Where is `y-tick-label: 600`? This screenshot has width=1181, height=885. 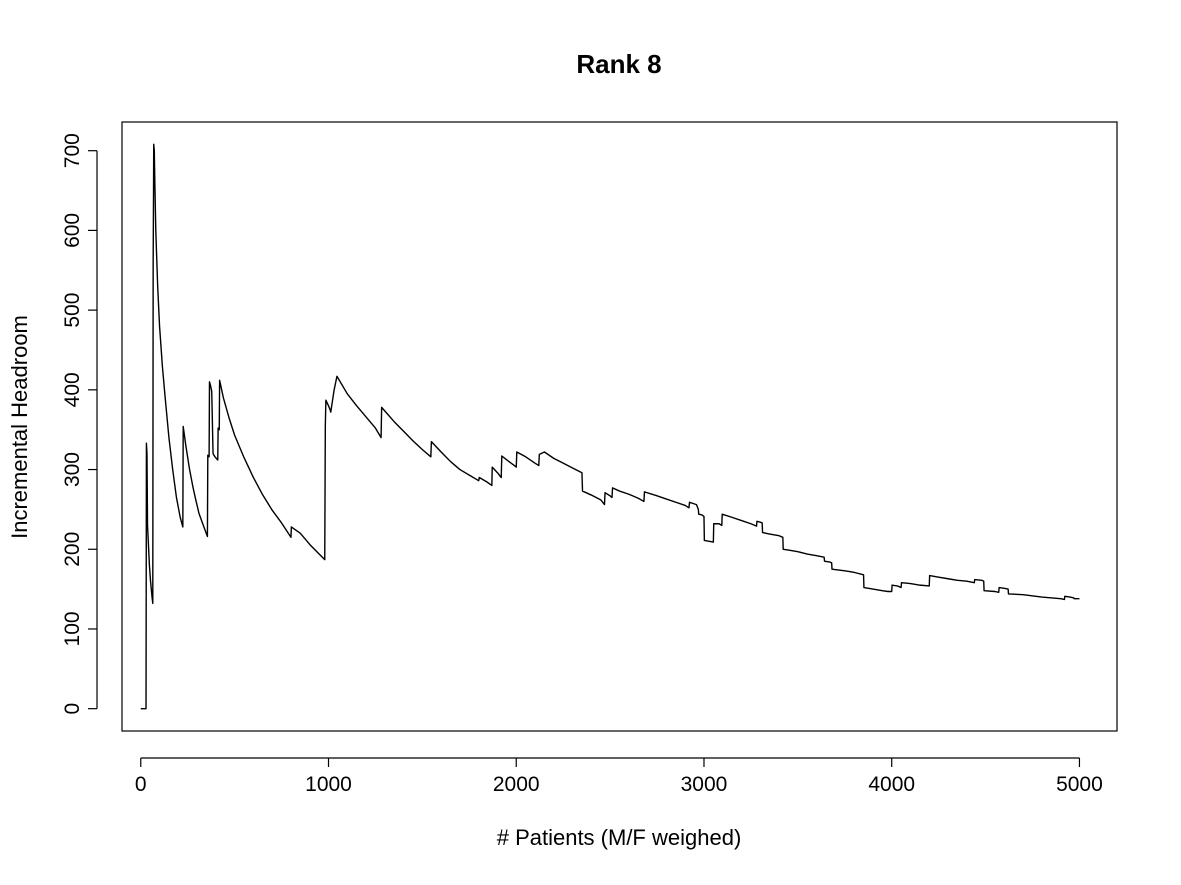 y-tick-label: 600 is located at coordinates (72, 230).